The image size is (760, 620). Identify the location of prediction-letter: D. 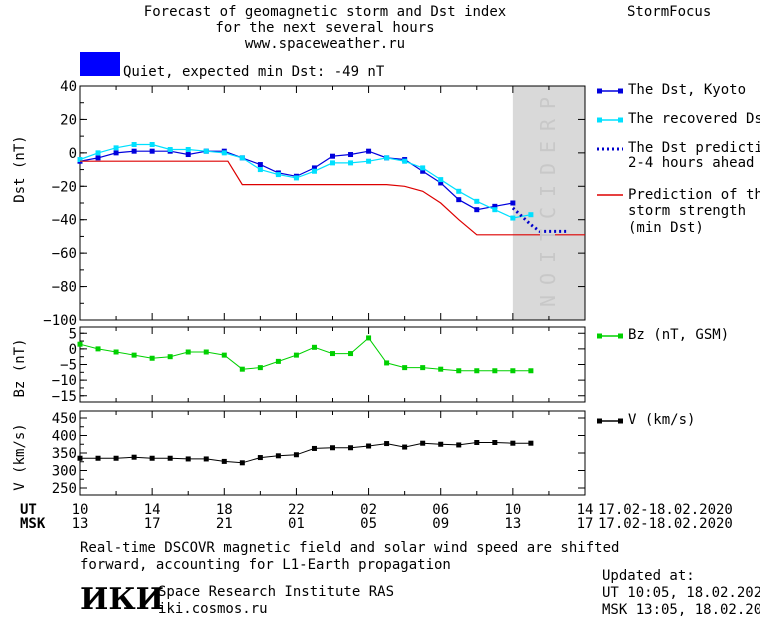
(548, 169).